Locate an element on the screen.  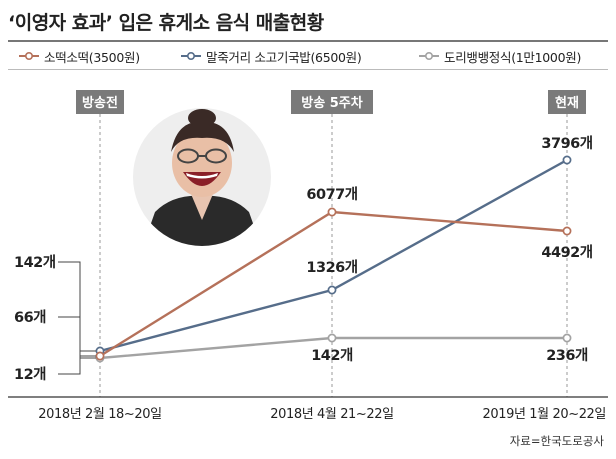
legend-item-1: 소떡소떡(3500원) is located at coordinates (79, 56).